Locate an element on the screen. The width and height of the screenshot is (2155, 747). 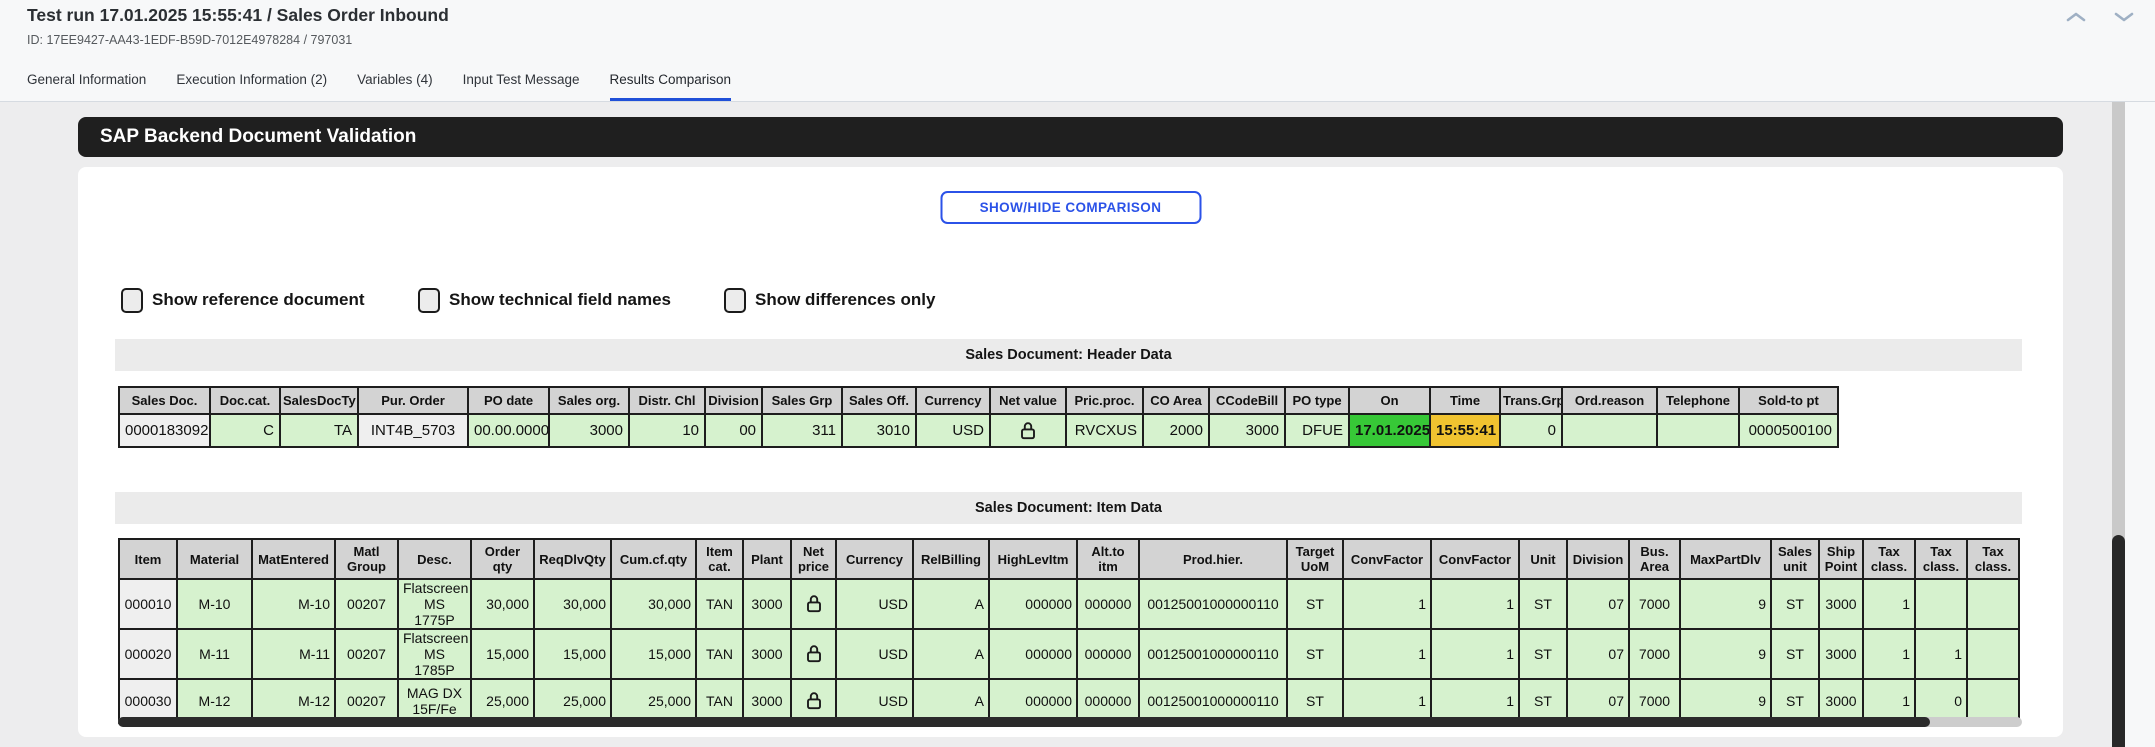
col-header-on: On is located at coordinates (1389, 400).